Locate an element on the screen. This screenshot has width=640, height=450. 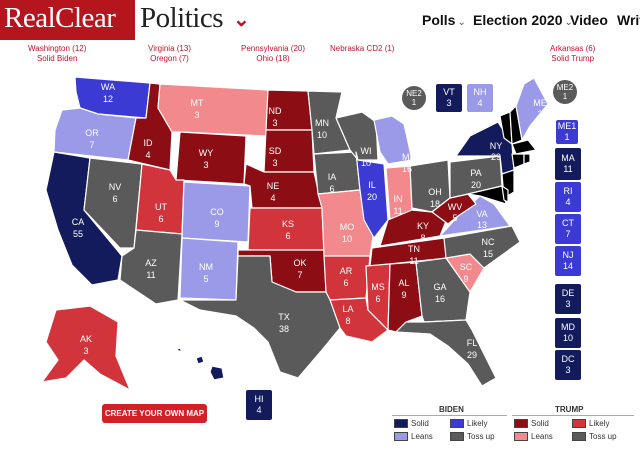
label-nv-ev: 6 is located at coordinates (114, 199).